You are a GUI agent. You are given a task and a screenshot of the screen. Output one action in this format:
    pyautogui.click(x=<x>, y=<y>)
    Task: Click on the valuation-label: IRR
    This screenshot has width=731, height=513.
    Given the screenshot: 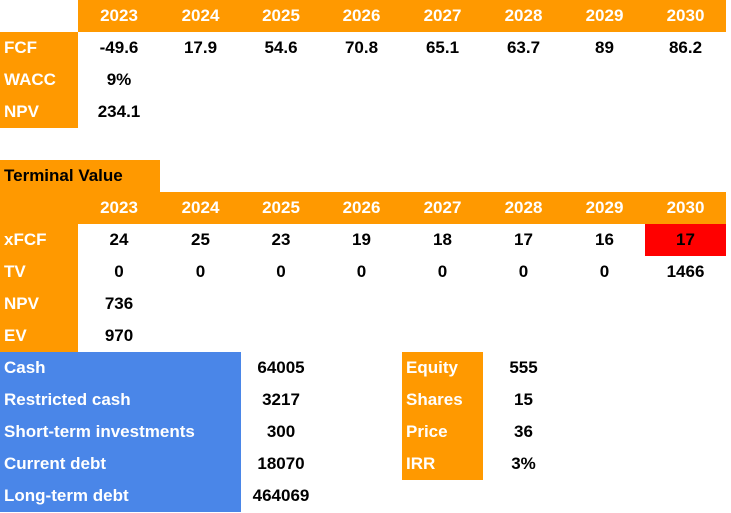 What is the action you would take?
    pyautogui.click(x=442, y=464)
    